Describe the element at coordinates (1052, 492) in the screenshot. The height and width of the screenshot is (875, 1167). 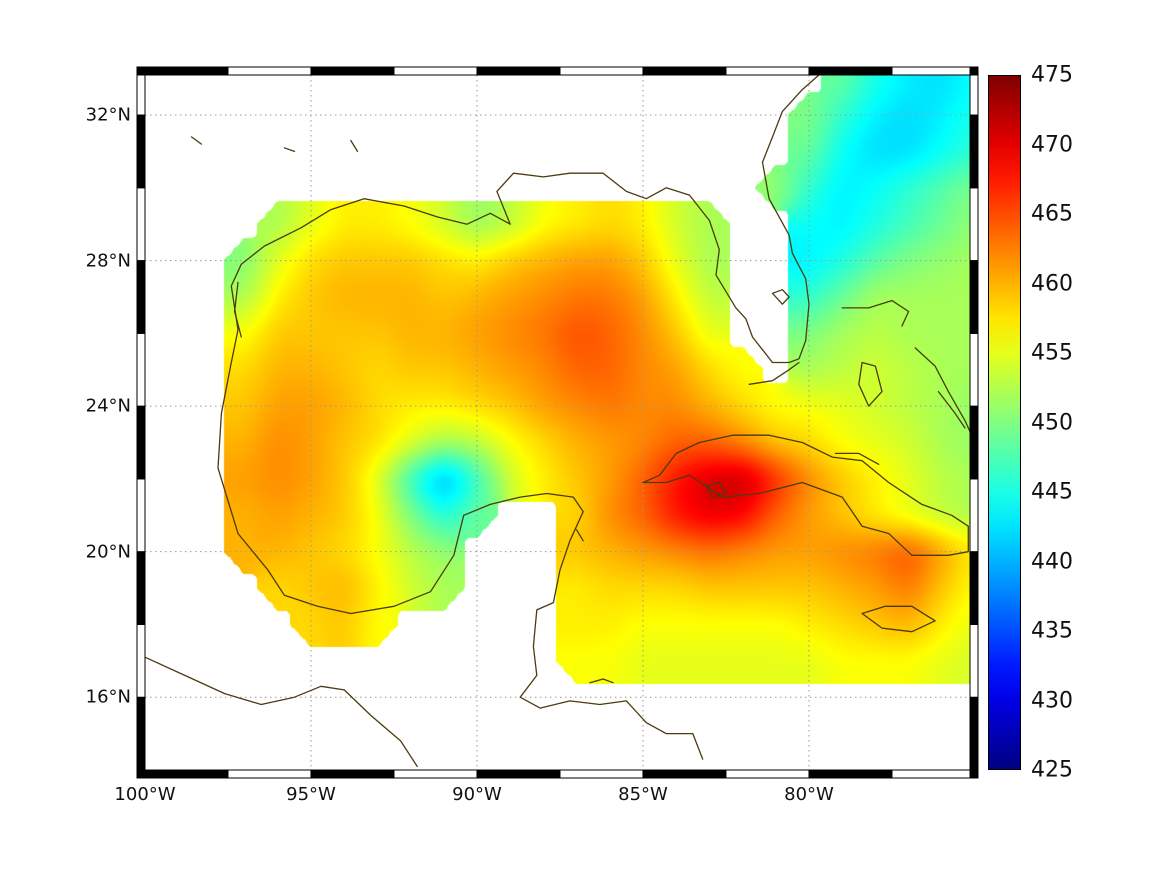
I see `colorbar-tick-label: 445` at that location.